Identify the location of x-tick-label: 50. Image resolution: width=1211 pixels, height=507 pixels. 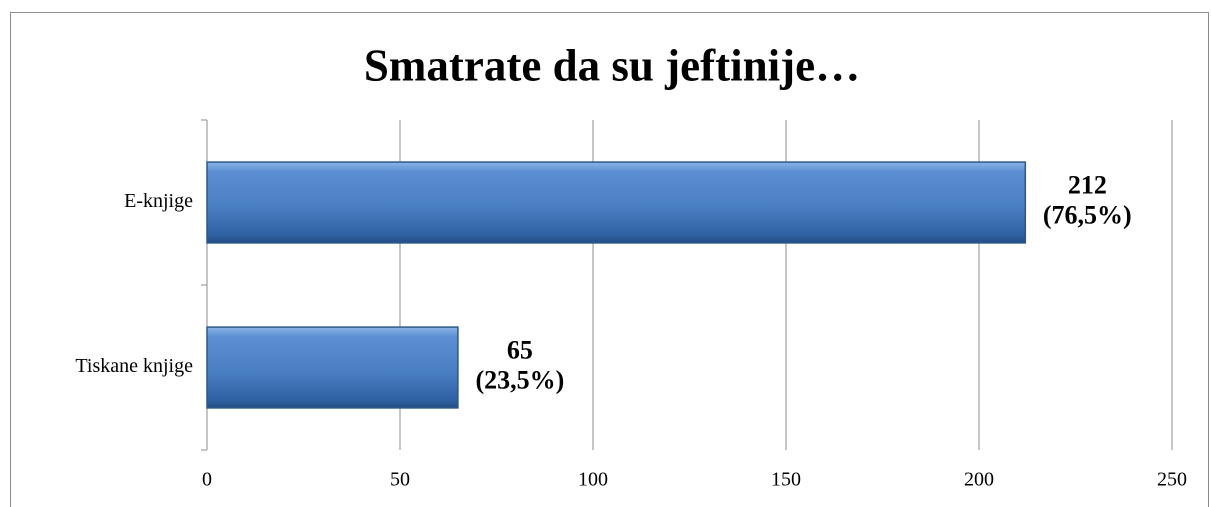
(400, 480).